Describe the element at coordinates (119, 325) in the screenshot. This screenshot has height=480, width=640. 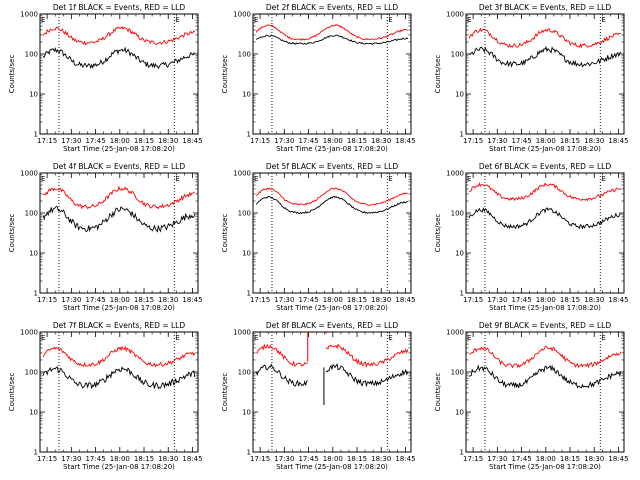
I see `panel-title: Det 7f BLACK = Events, RED = LLD` at that location.